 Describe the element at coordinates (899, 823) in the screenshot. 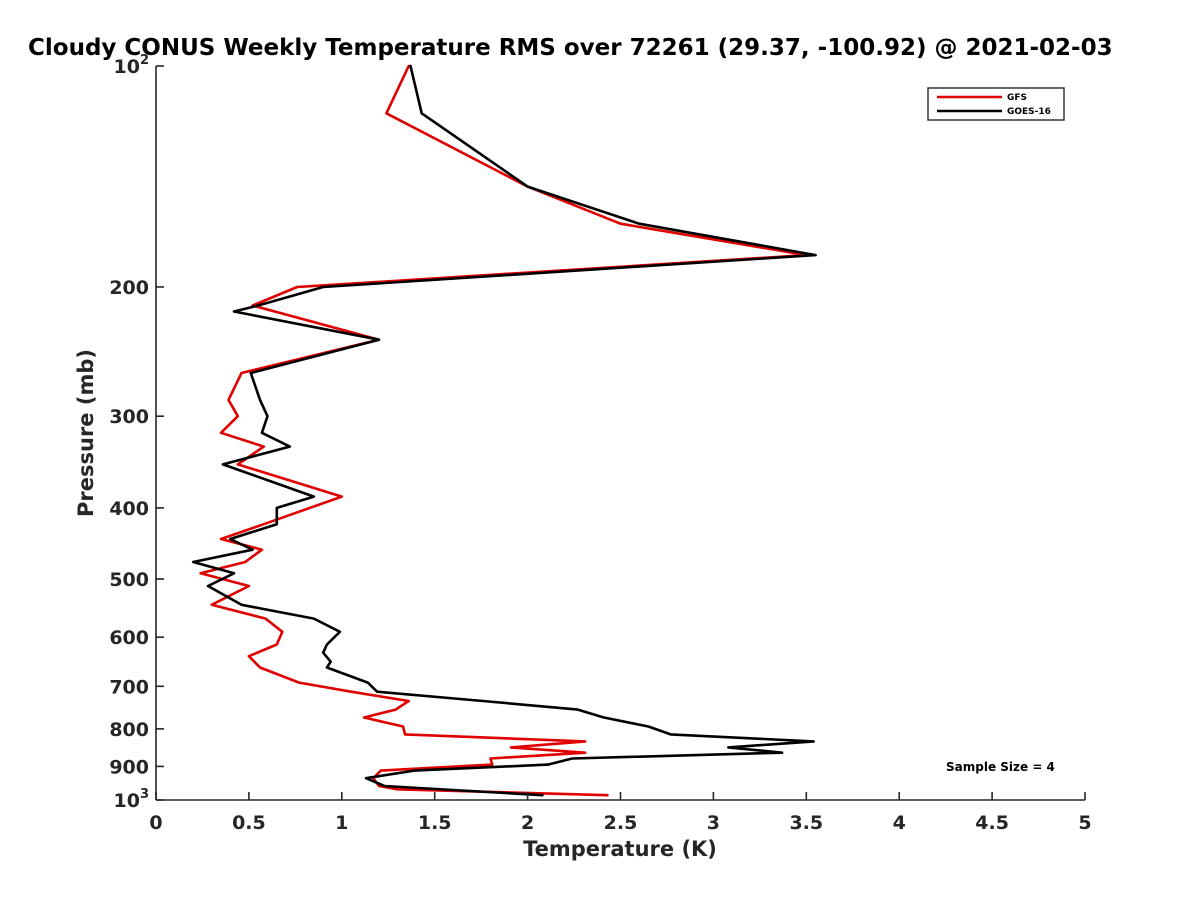

I see `x-tick-label: 4` at that location.